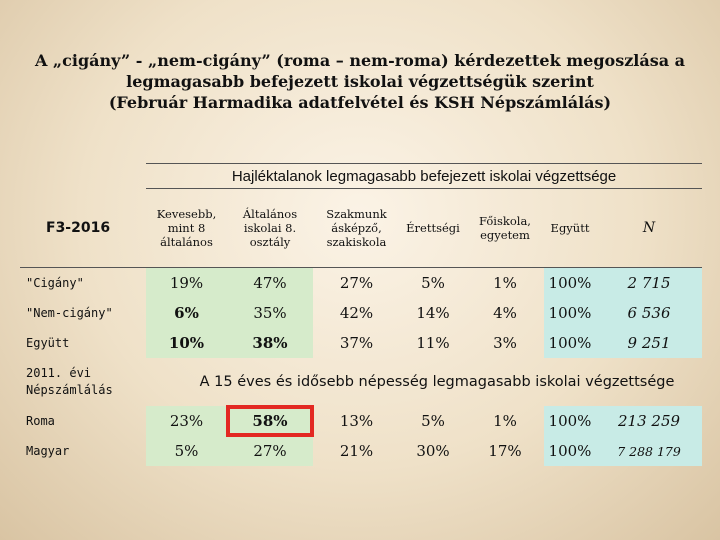 The width and height of the screenshot is (720, 540). What do you see at coordinates (356, 343) in the screenshot?
I see `table-cell: 37%` at bounding box center [356, 343].